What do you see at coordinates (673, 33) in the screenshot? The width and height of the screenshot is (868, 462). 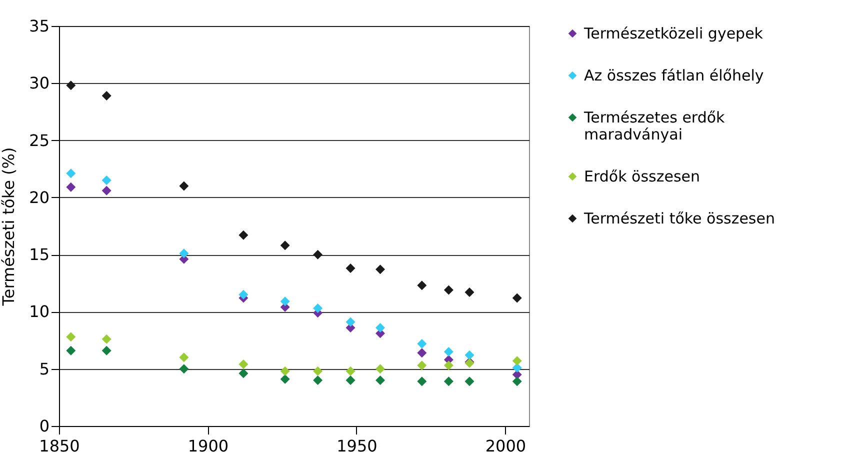 I see `legend-label: Természetközeli gyepek` at bounding box center [673, 33].